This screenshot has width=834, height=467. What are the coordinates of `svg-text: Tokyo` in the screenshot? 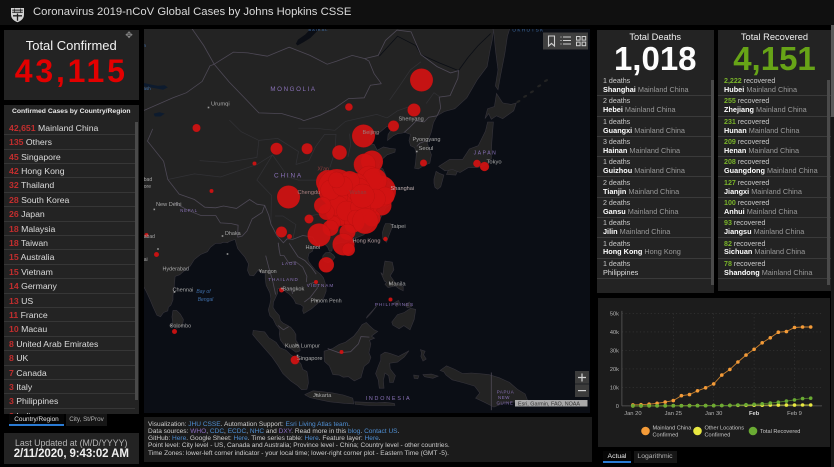 It's located at (493, 163).